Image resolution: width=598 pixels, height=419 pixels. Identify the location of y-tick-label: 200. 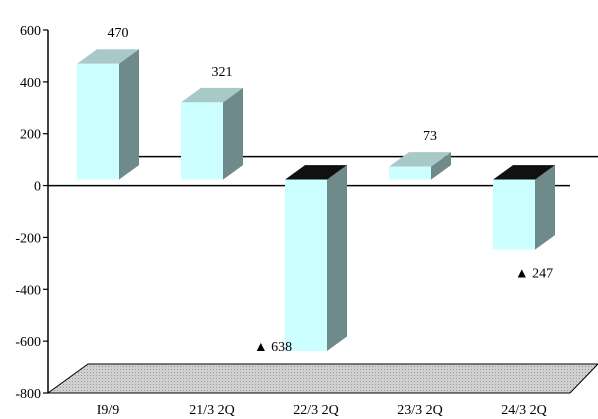
(30, 135).